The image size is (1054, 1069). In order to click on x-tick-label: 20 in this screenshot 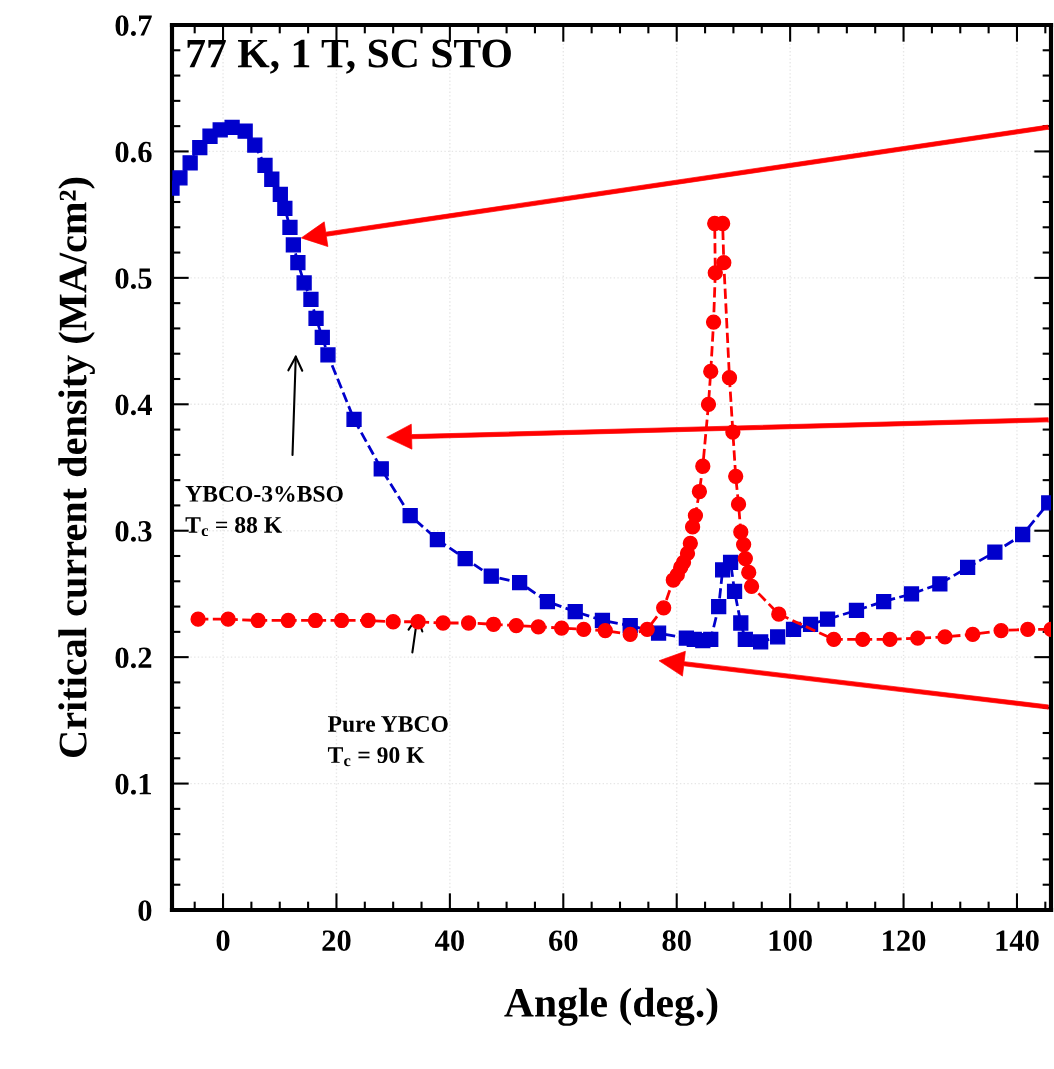, I will do `click(336, 940)`.